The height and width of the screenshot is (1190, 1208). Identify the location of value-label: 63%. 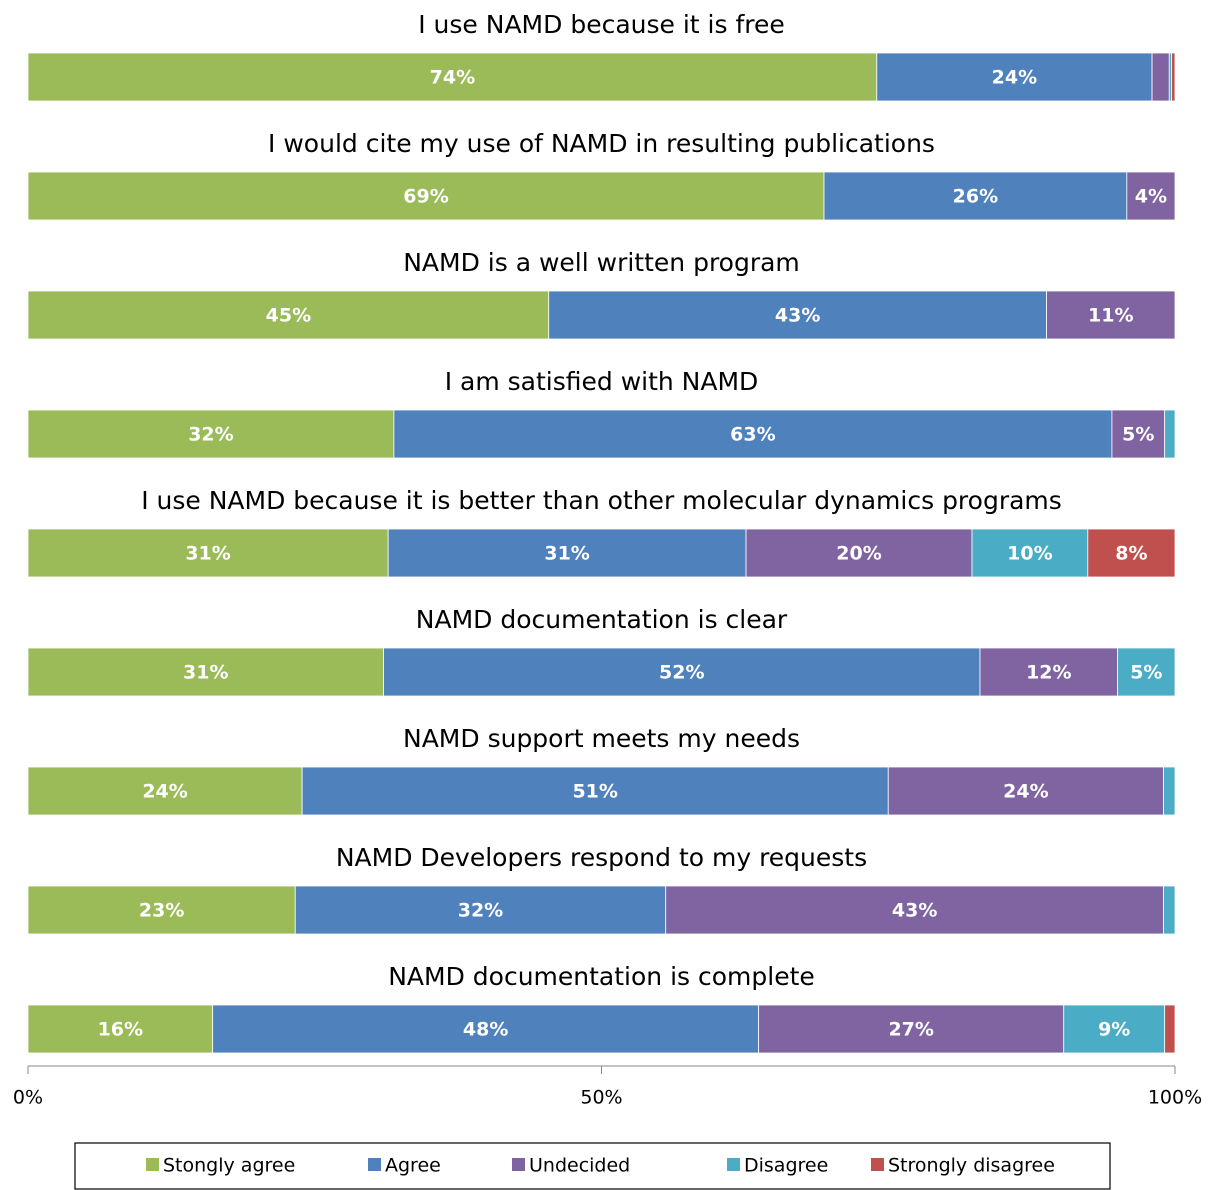
(752, 435).